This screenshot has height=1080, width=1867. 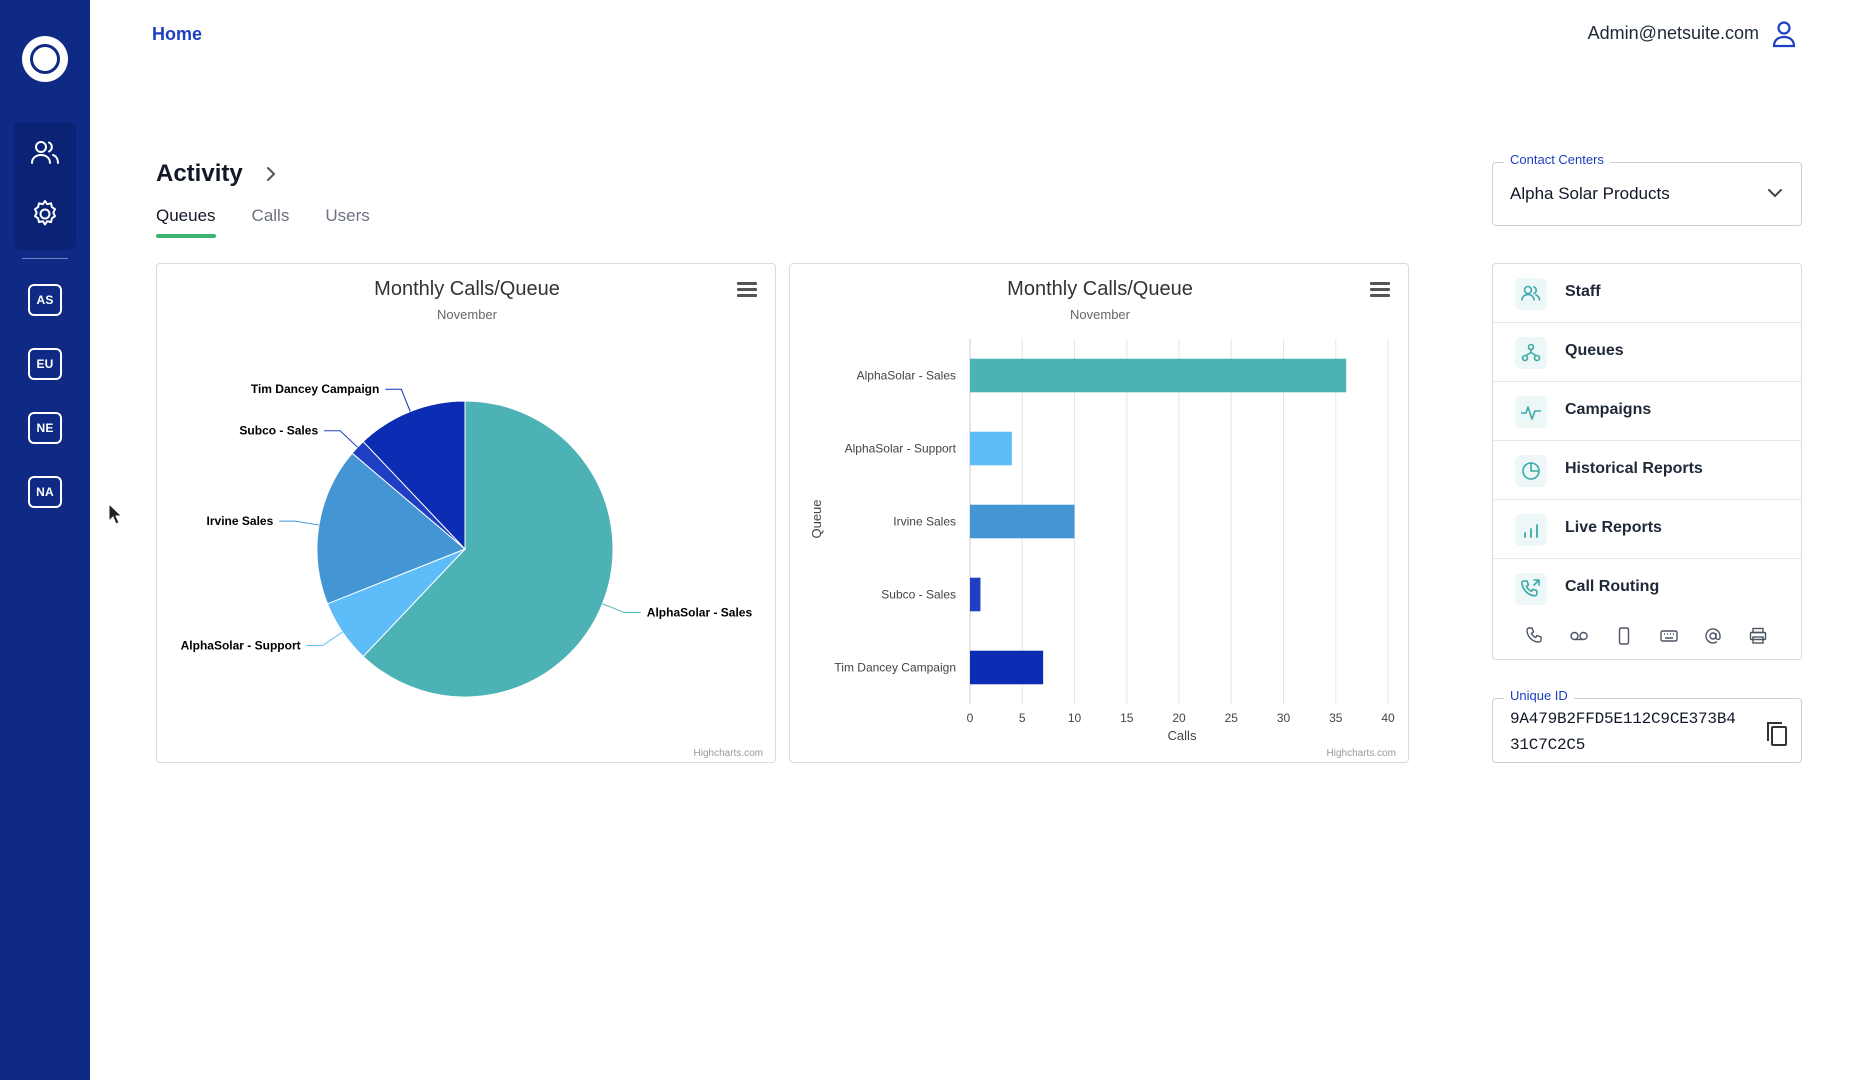 What do you see at coordinates (1579, 636) in the screenshot?
I see `voicemail-icon` at bounding box center [1579, 636].